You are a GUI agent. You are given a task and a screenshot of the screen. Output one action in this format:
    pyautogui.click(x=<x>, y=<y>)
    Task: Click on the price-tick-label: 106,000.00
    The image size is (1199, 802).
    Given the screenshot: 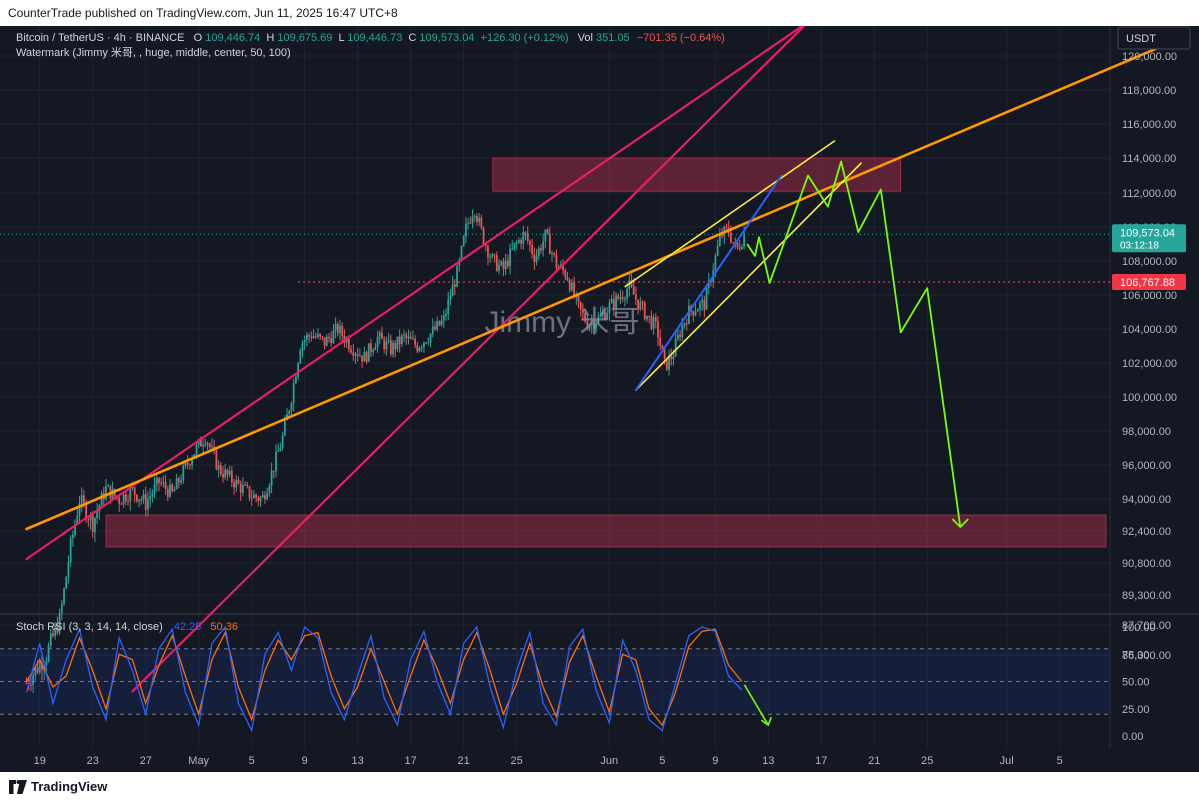 What is the action you would take?
    pyautogui.click(x=1149, y=296)
    